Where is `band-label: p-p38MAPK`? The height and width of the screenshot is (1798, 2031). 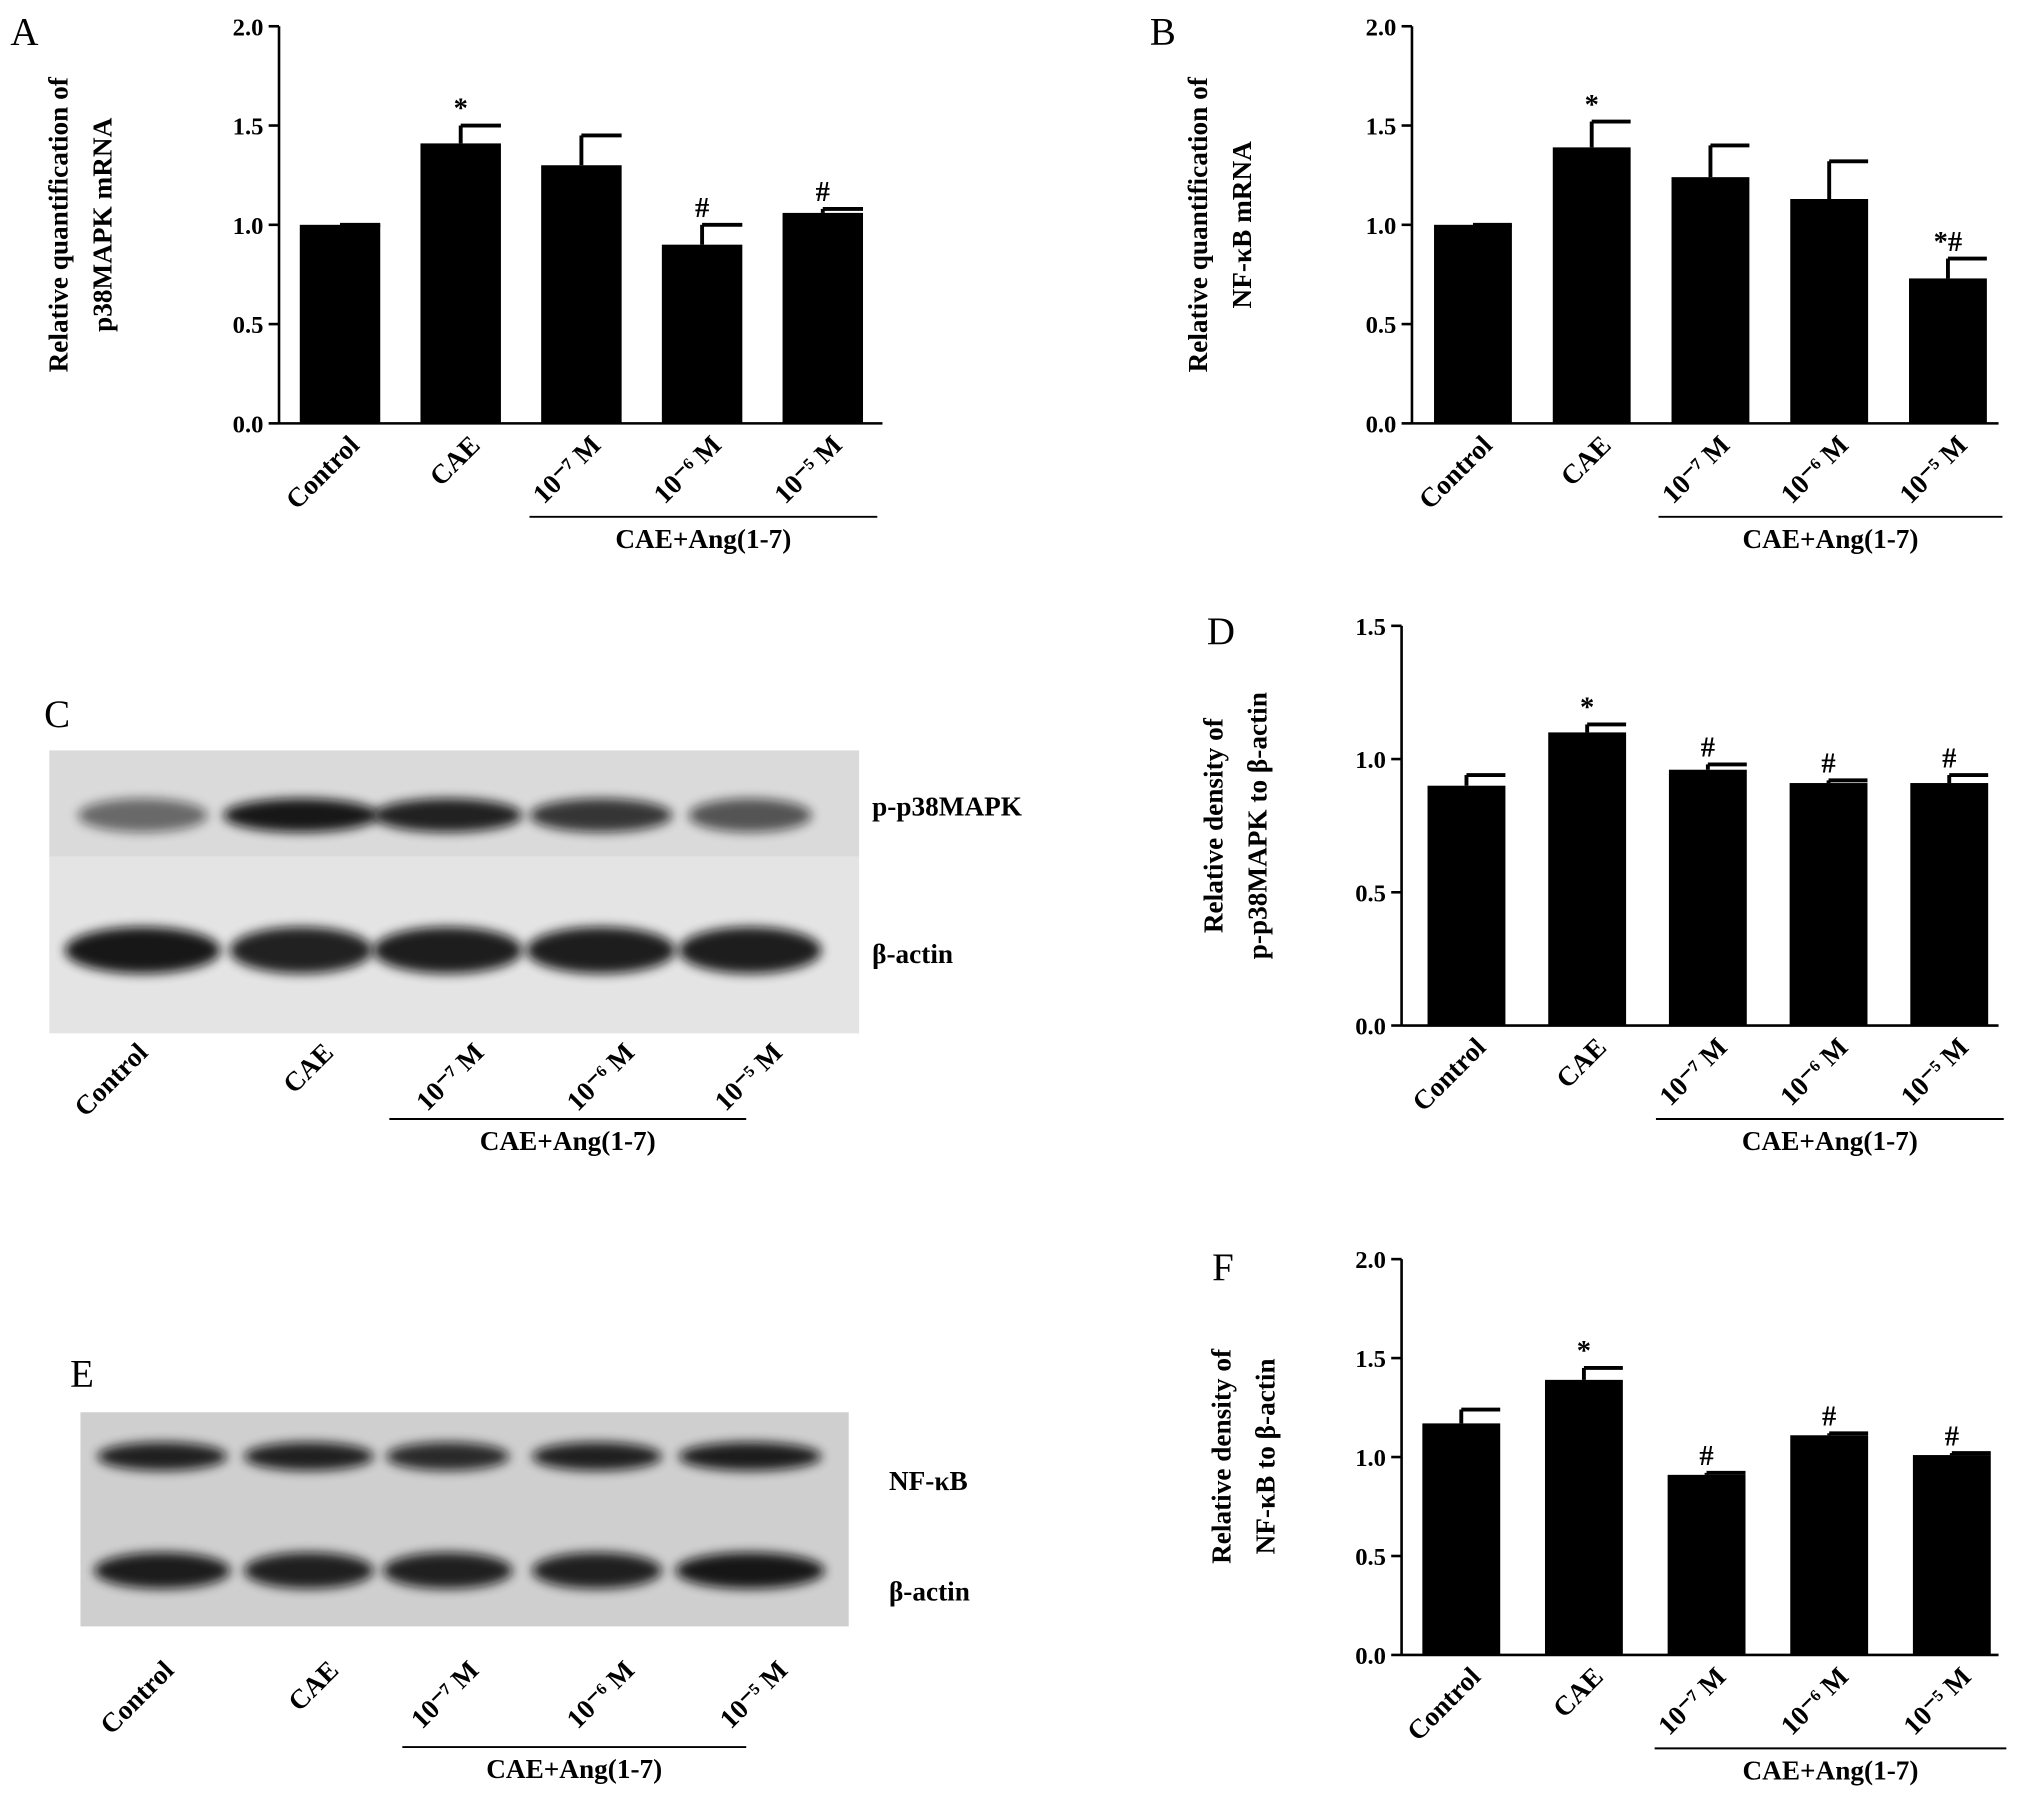 band-label: p-p38MAPK is located at coordinates (947, 806).